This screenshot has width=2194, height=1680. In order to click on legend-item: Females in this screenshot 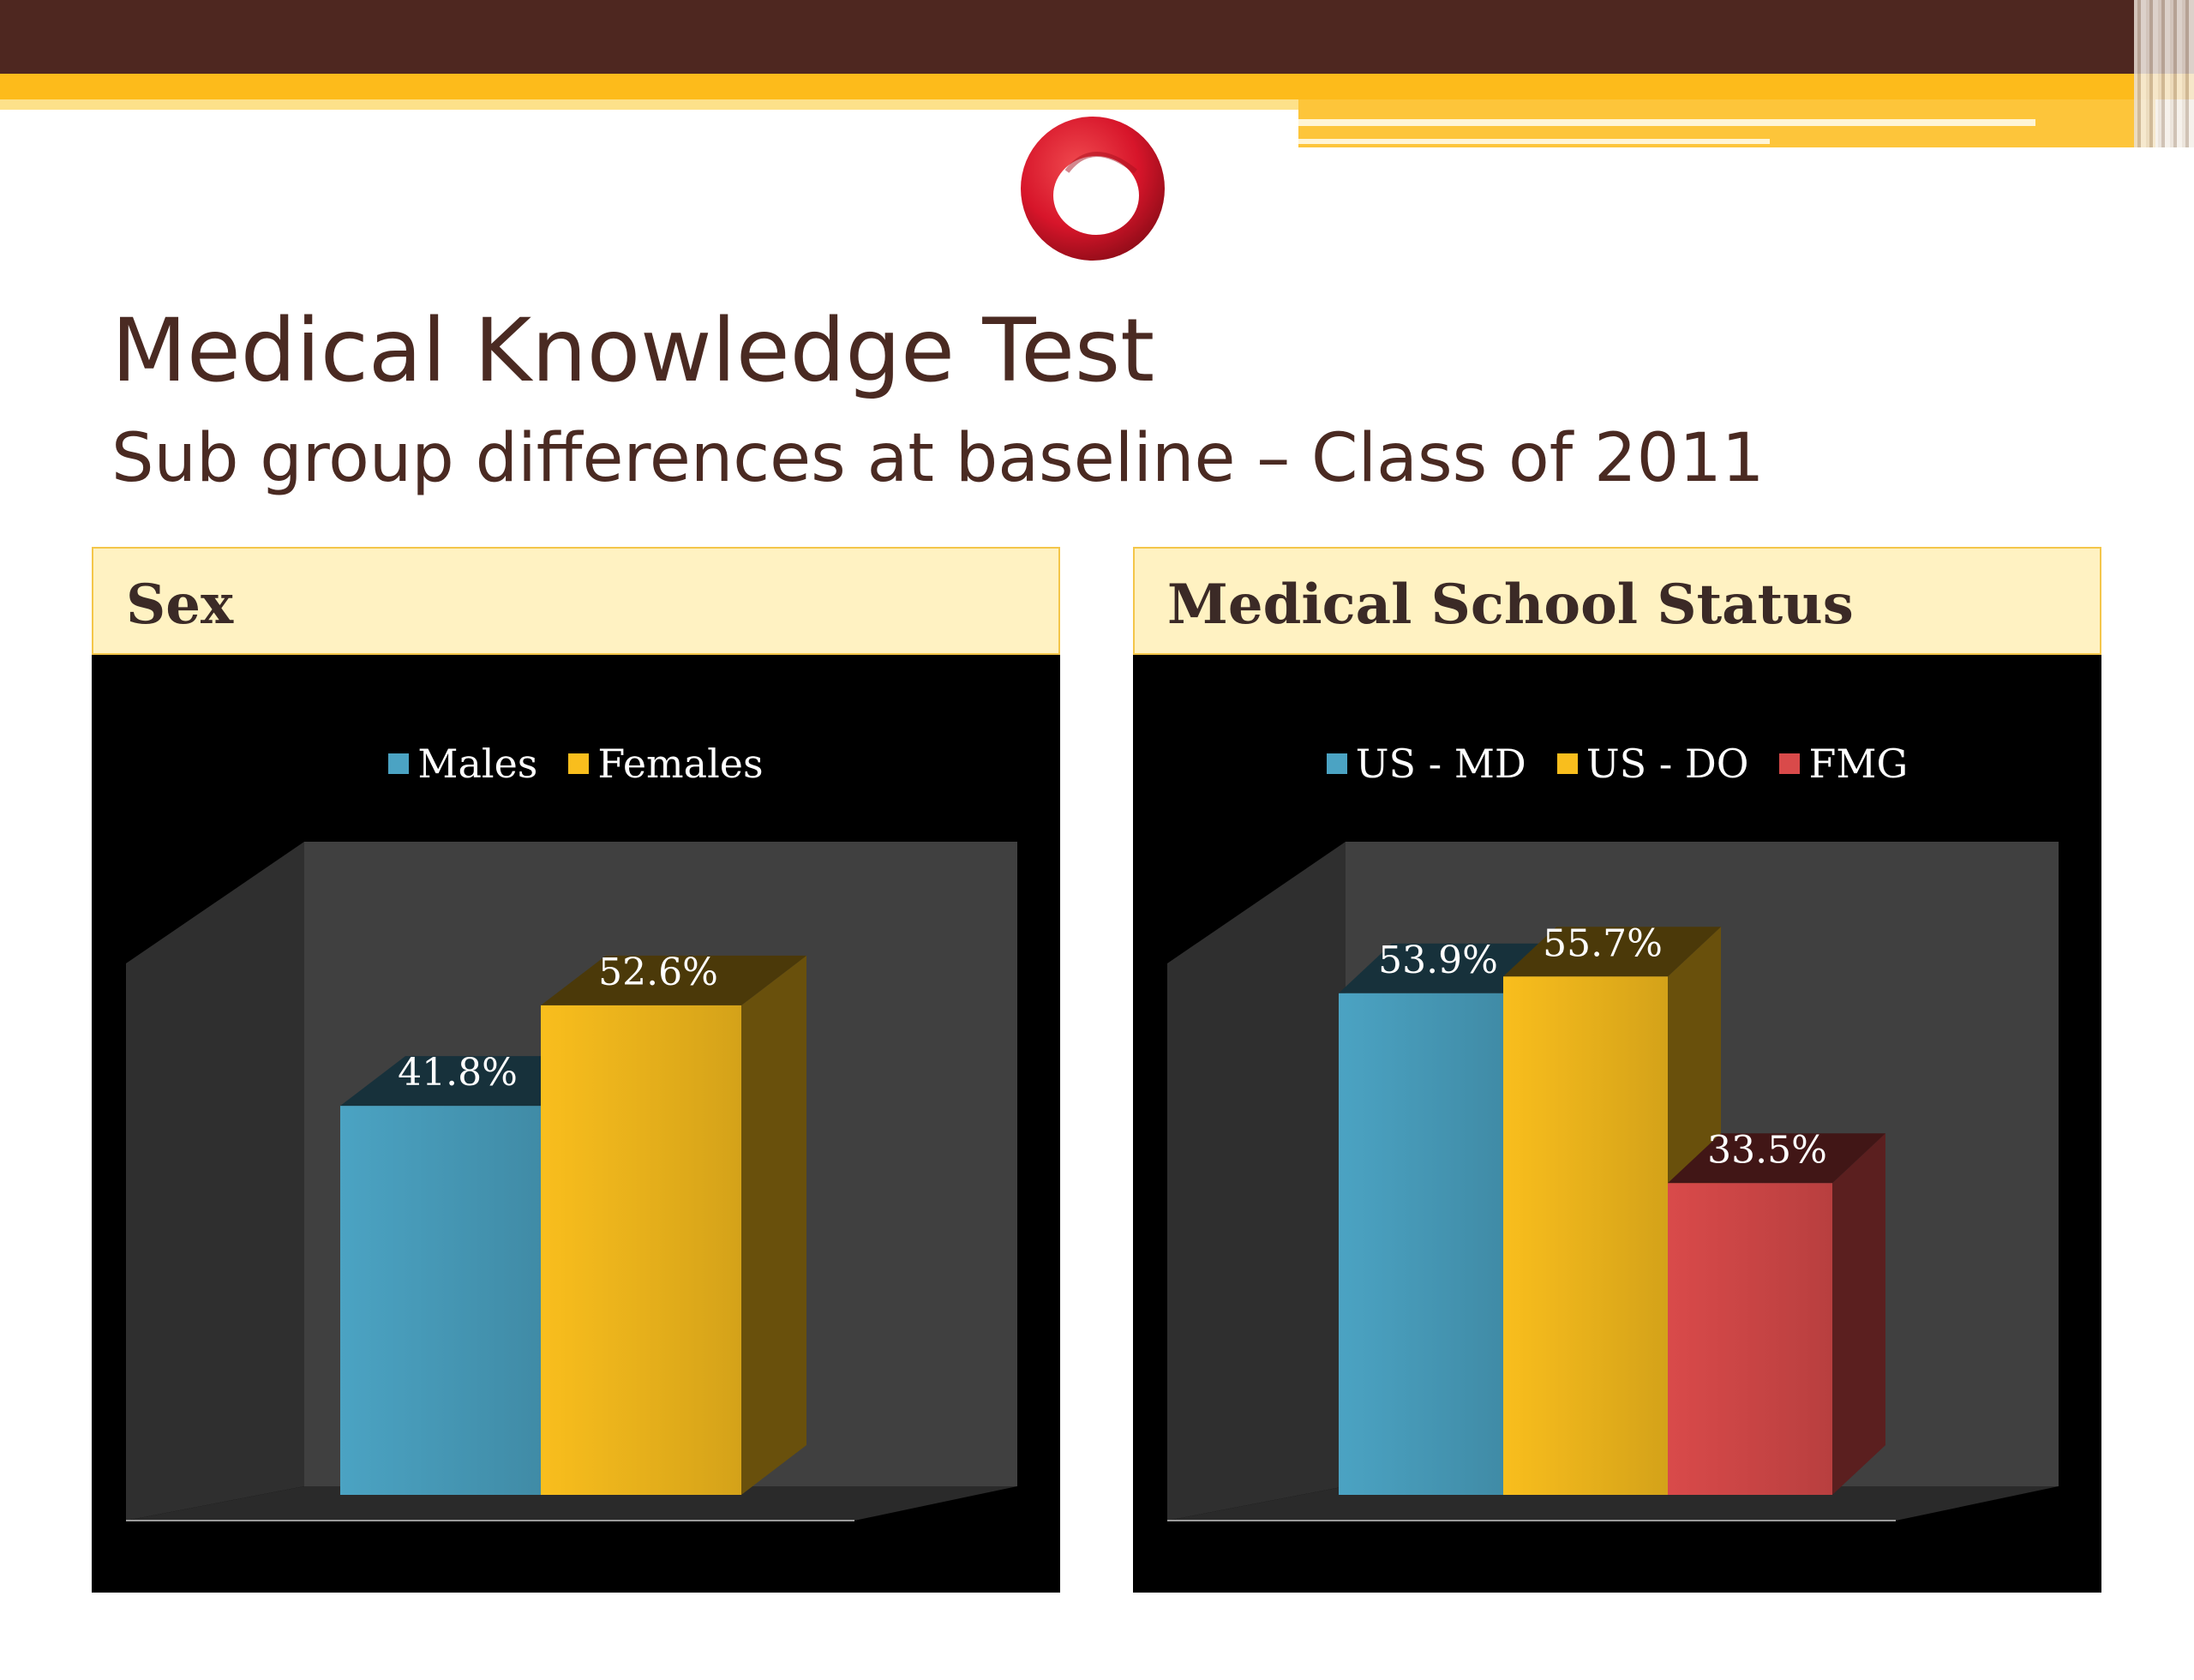, I will do `click(666, 764)`.